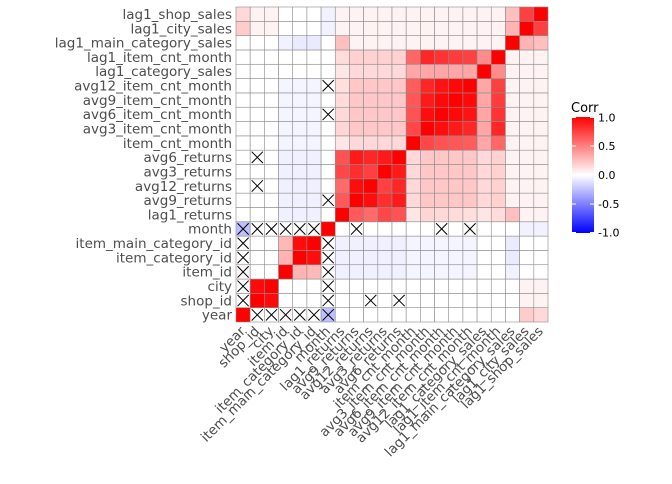 The image size is (672, 484). I want to click on y-tick-label: lag1_city_sales, so click(181, 29).